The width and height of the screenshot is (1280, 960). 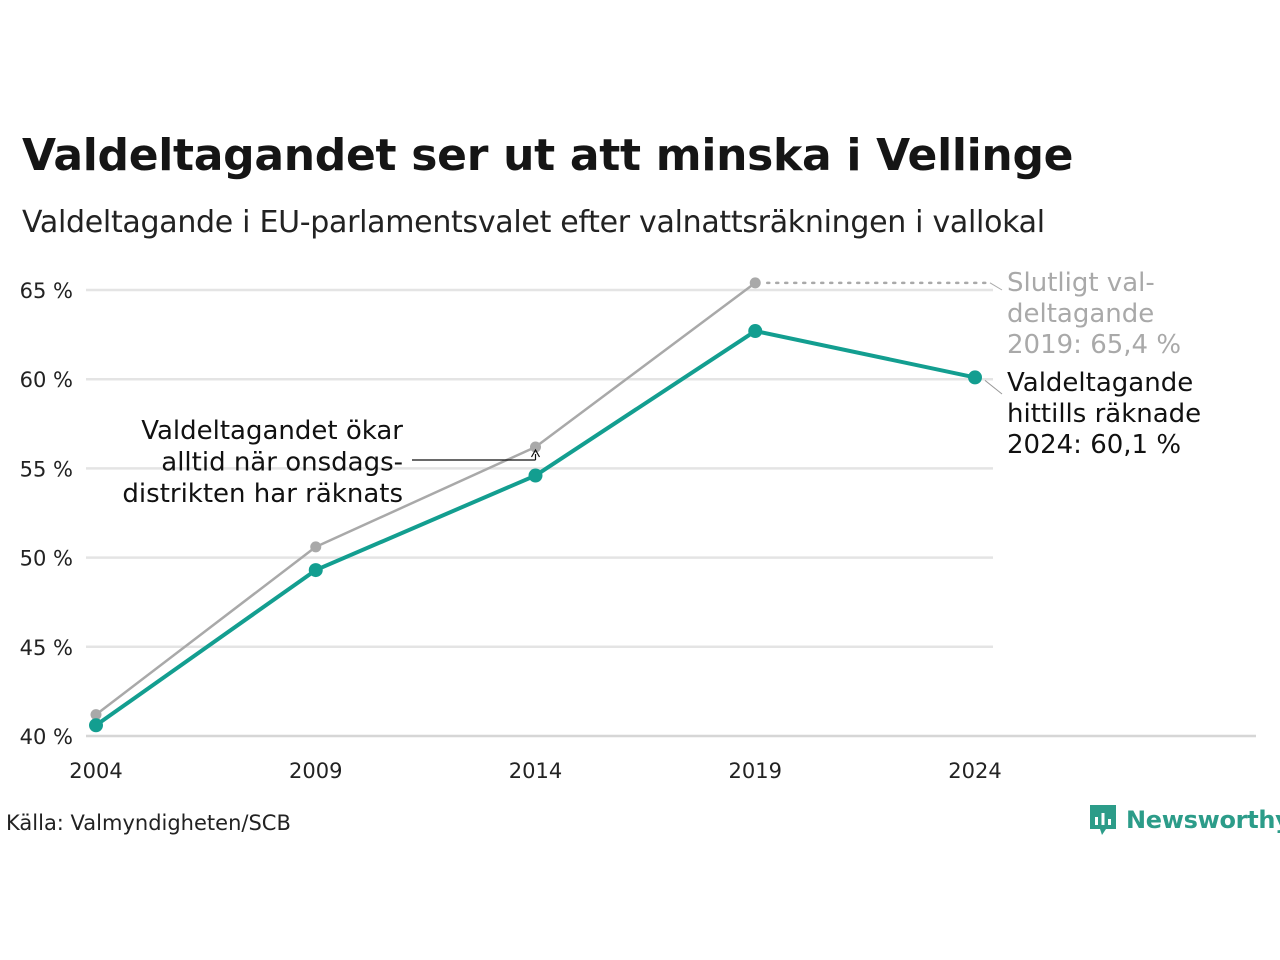 What do you see at coordinates (46, 737) in the screenshot?
I see `y-tick-label: 40 %` at bounding box center [46, 737].